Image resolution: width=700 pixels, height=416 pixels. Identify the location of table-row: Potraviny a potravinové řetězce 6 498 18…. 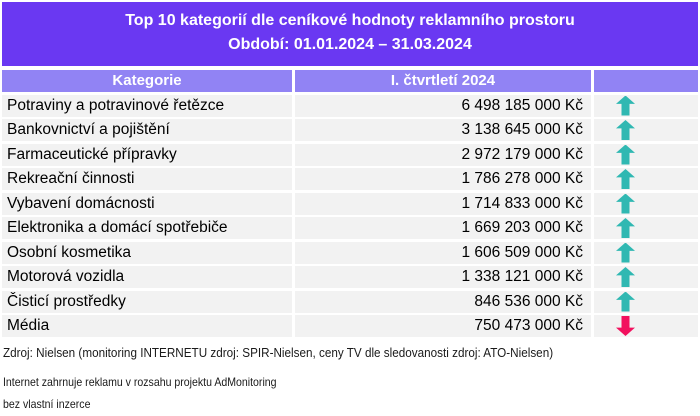
(350, 105).